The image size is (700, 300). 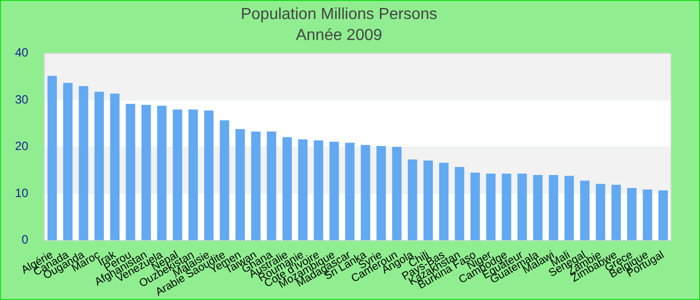 I want to click on y-tick-label: 40, so click(x=21, y=53).